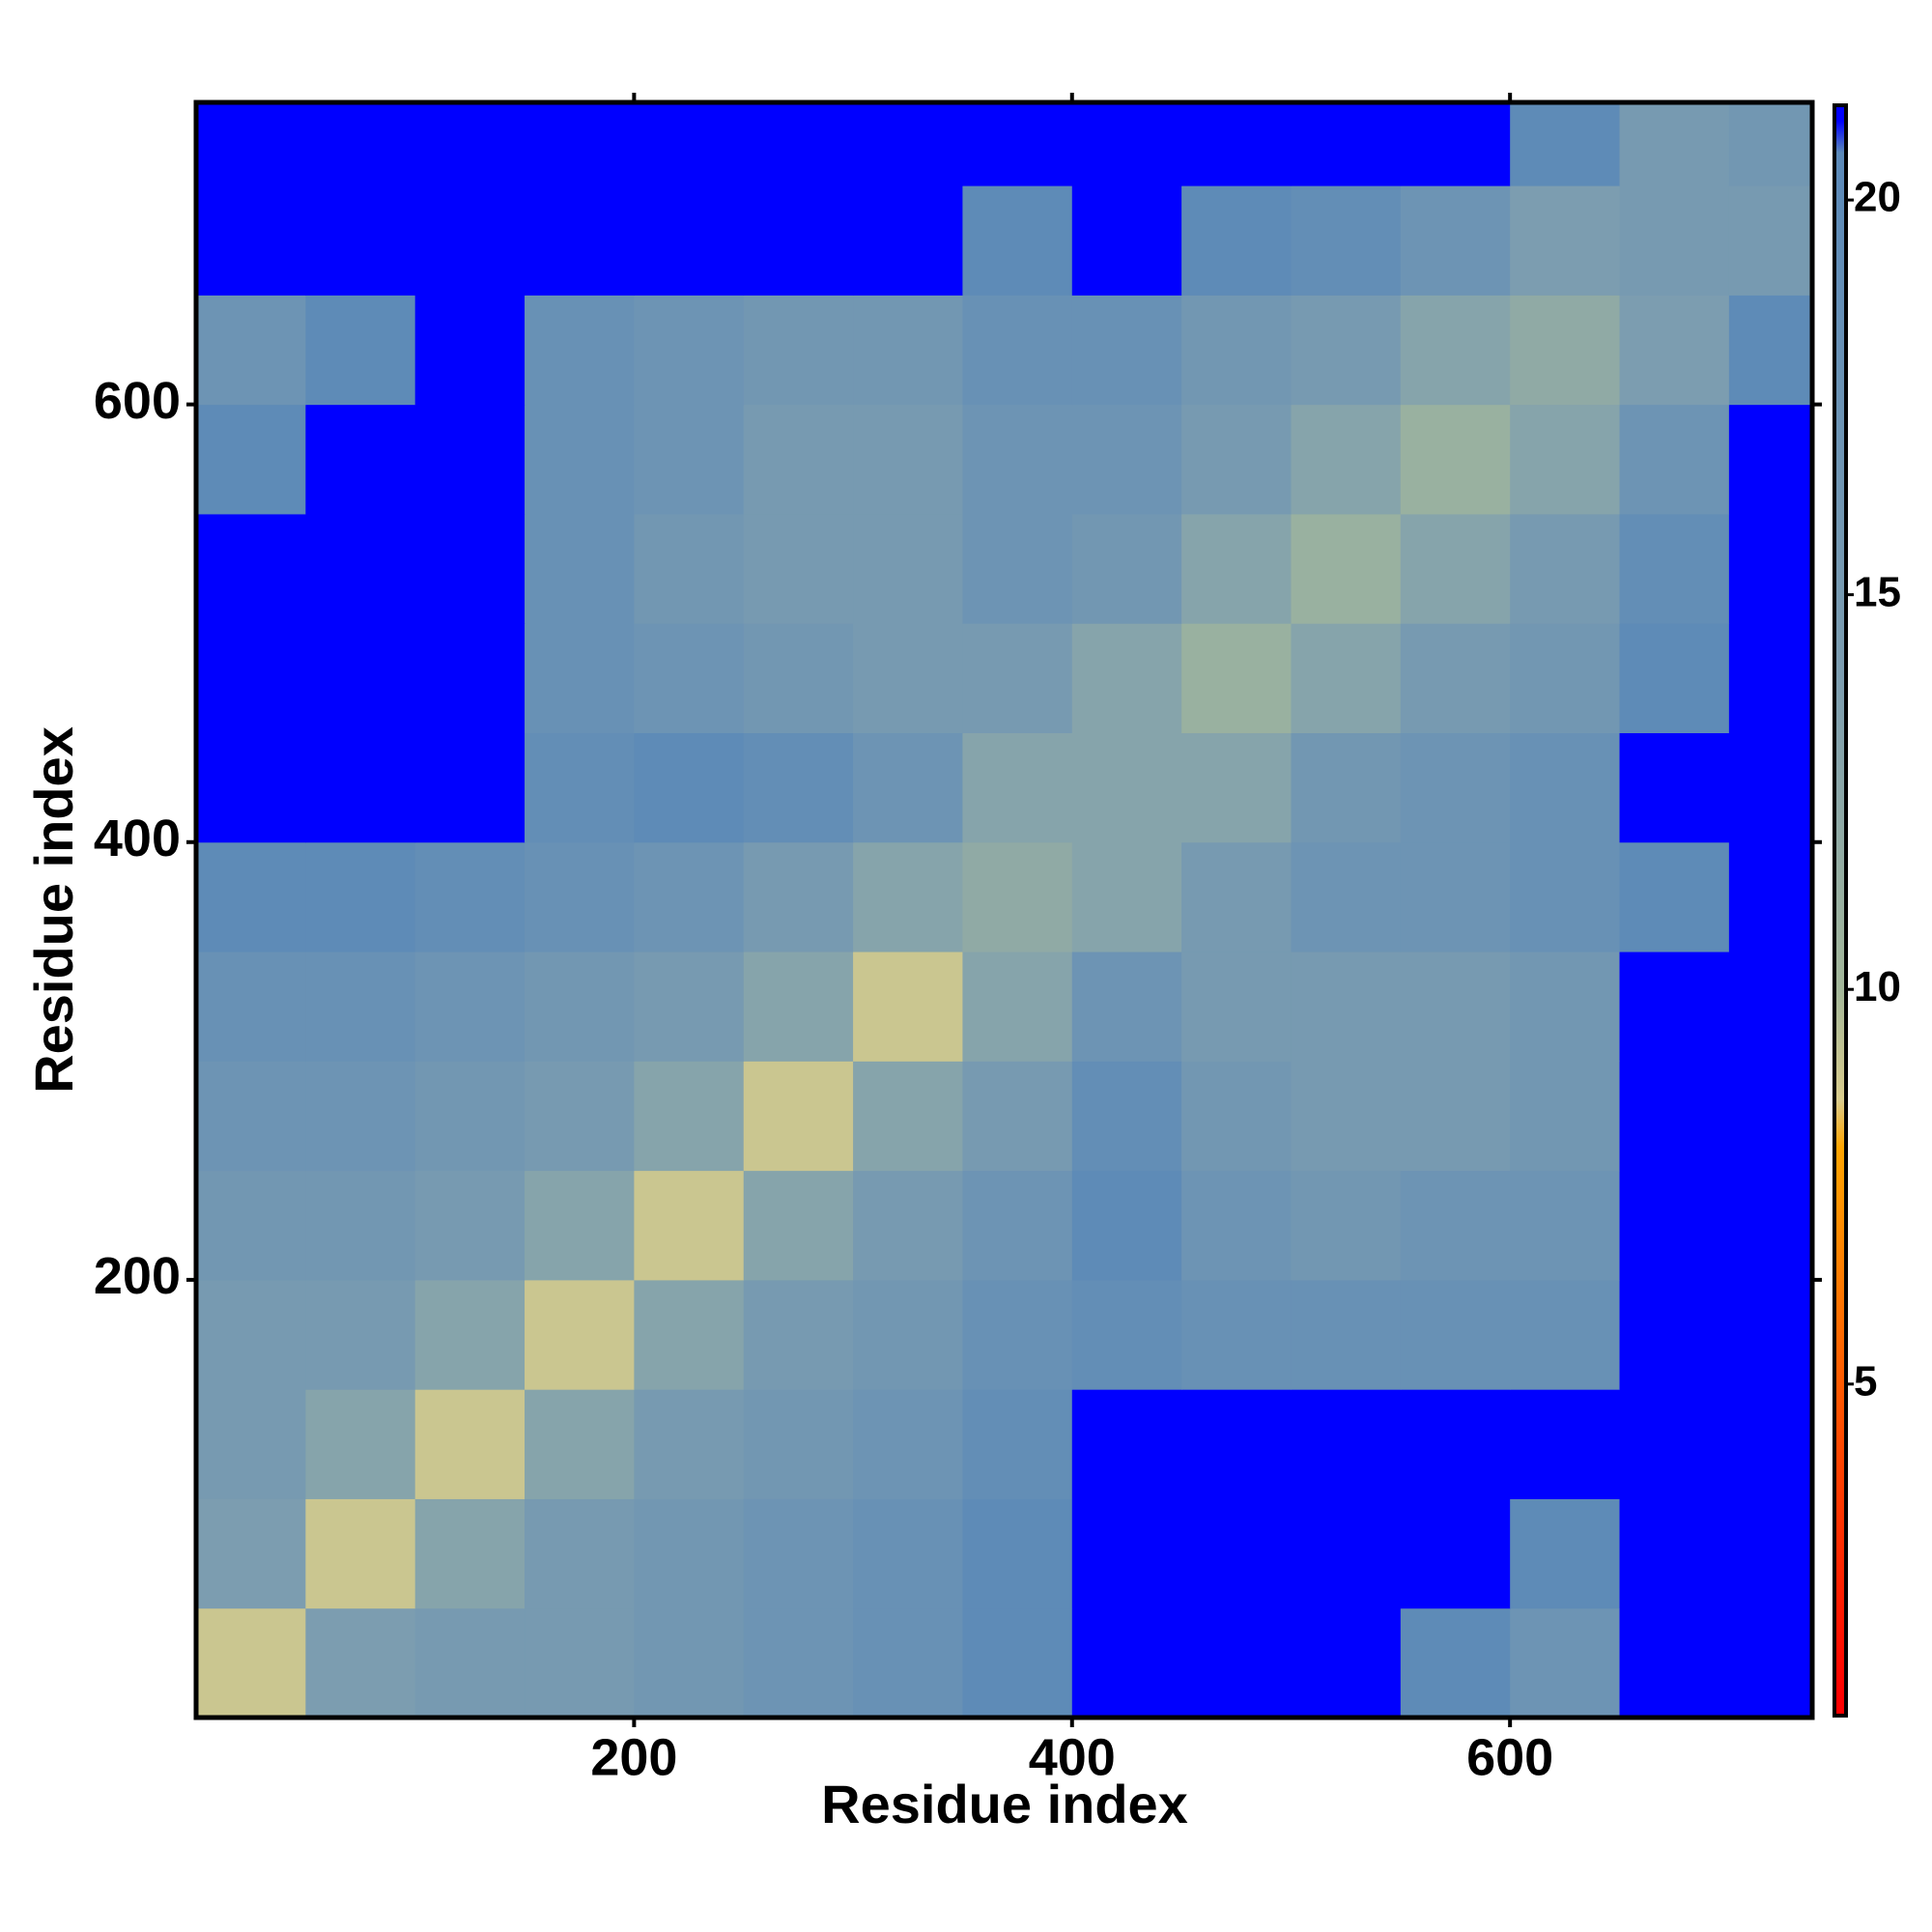 The width and height of the screenshot is (1932, 1932). What do you see at coordinates (1865, 1381) in the screenshot?
I see `colorbar-tick-label: 5` at bounding box center [1865, 1381].